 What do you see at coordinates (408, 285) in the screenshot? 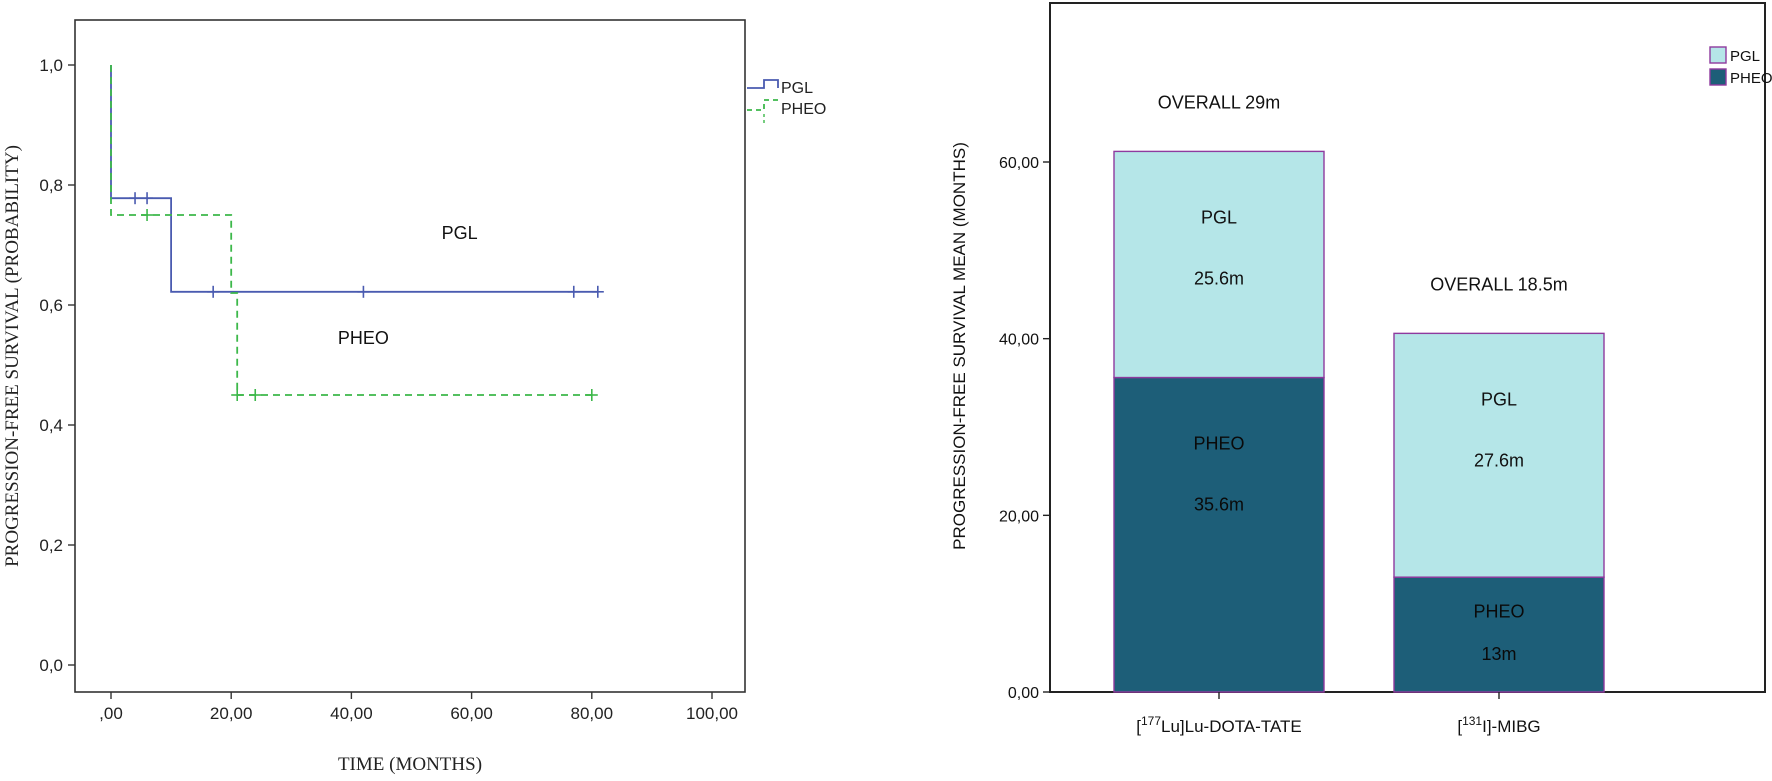
I see `km-annotations: PGL PHEO` at bounding box center [408, 285].